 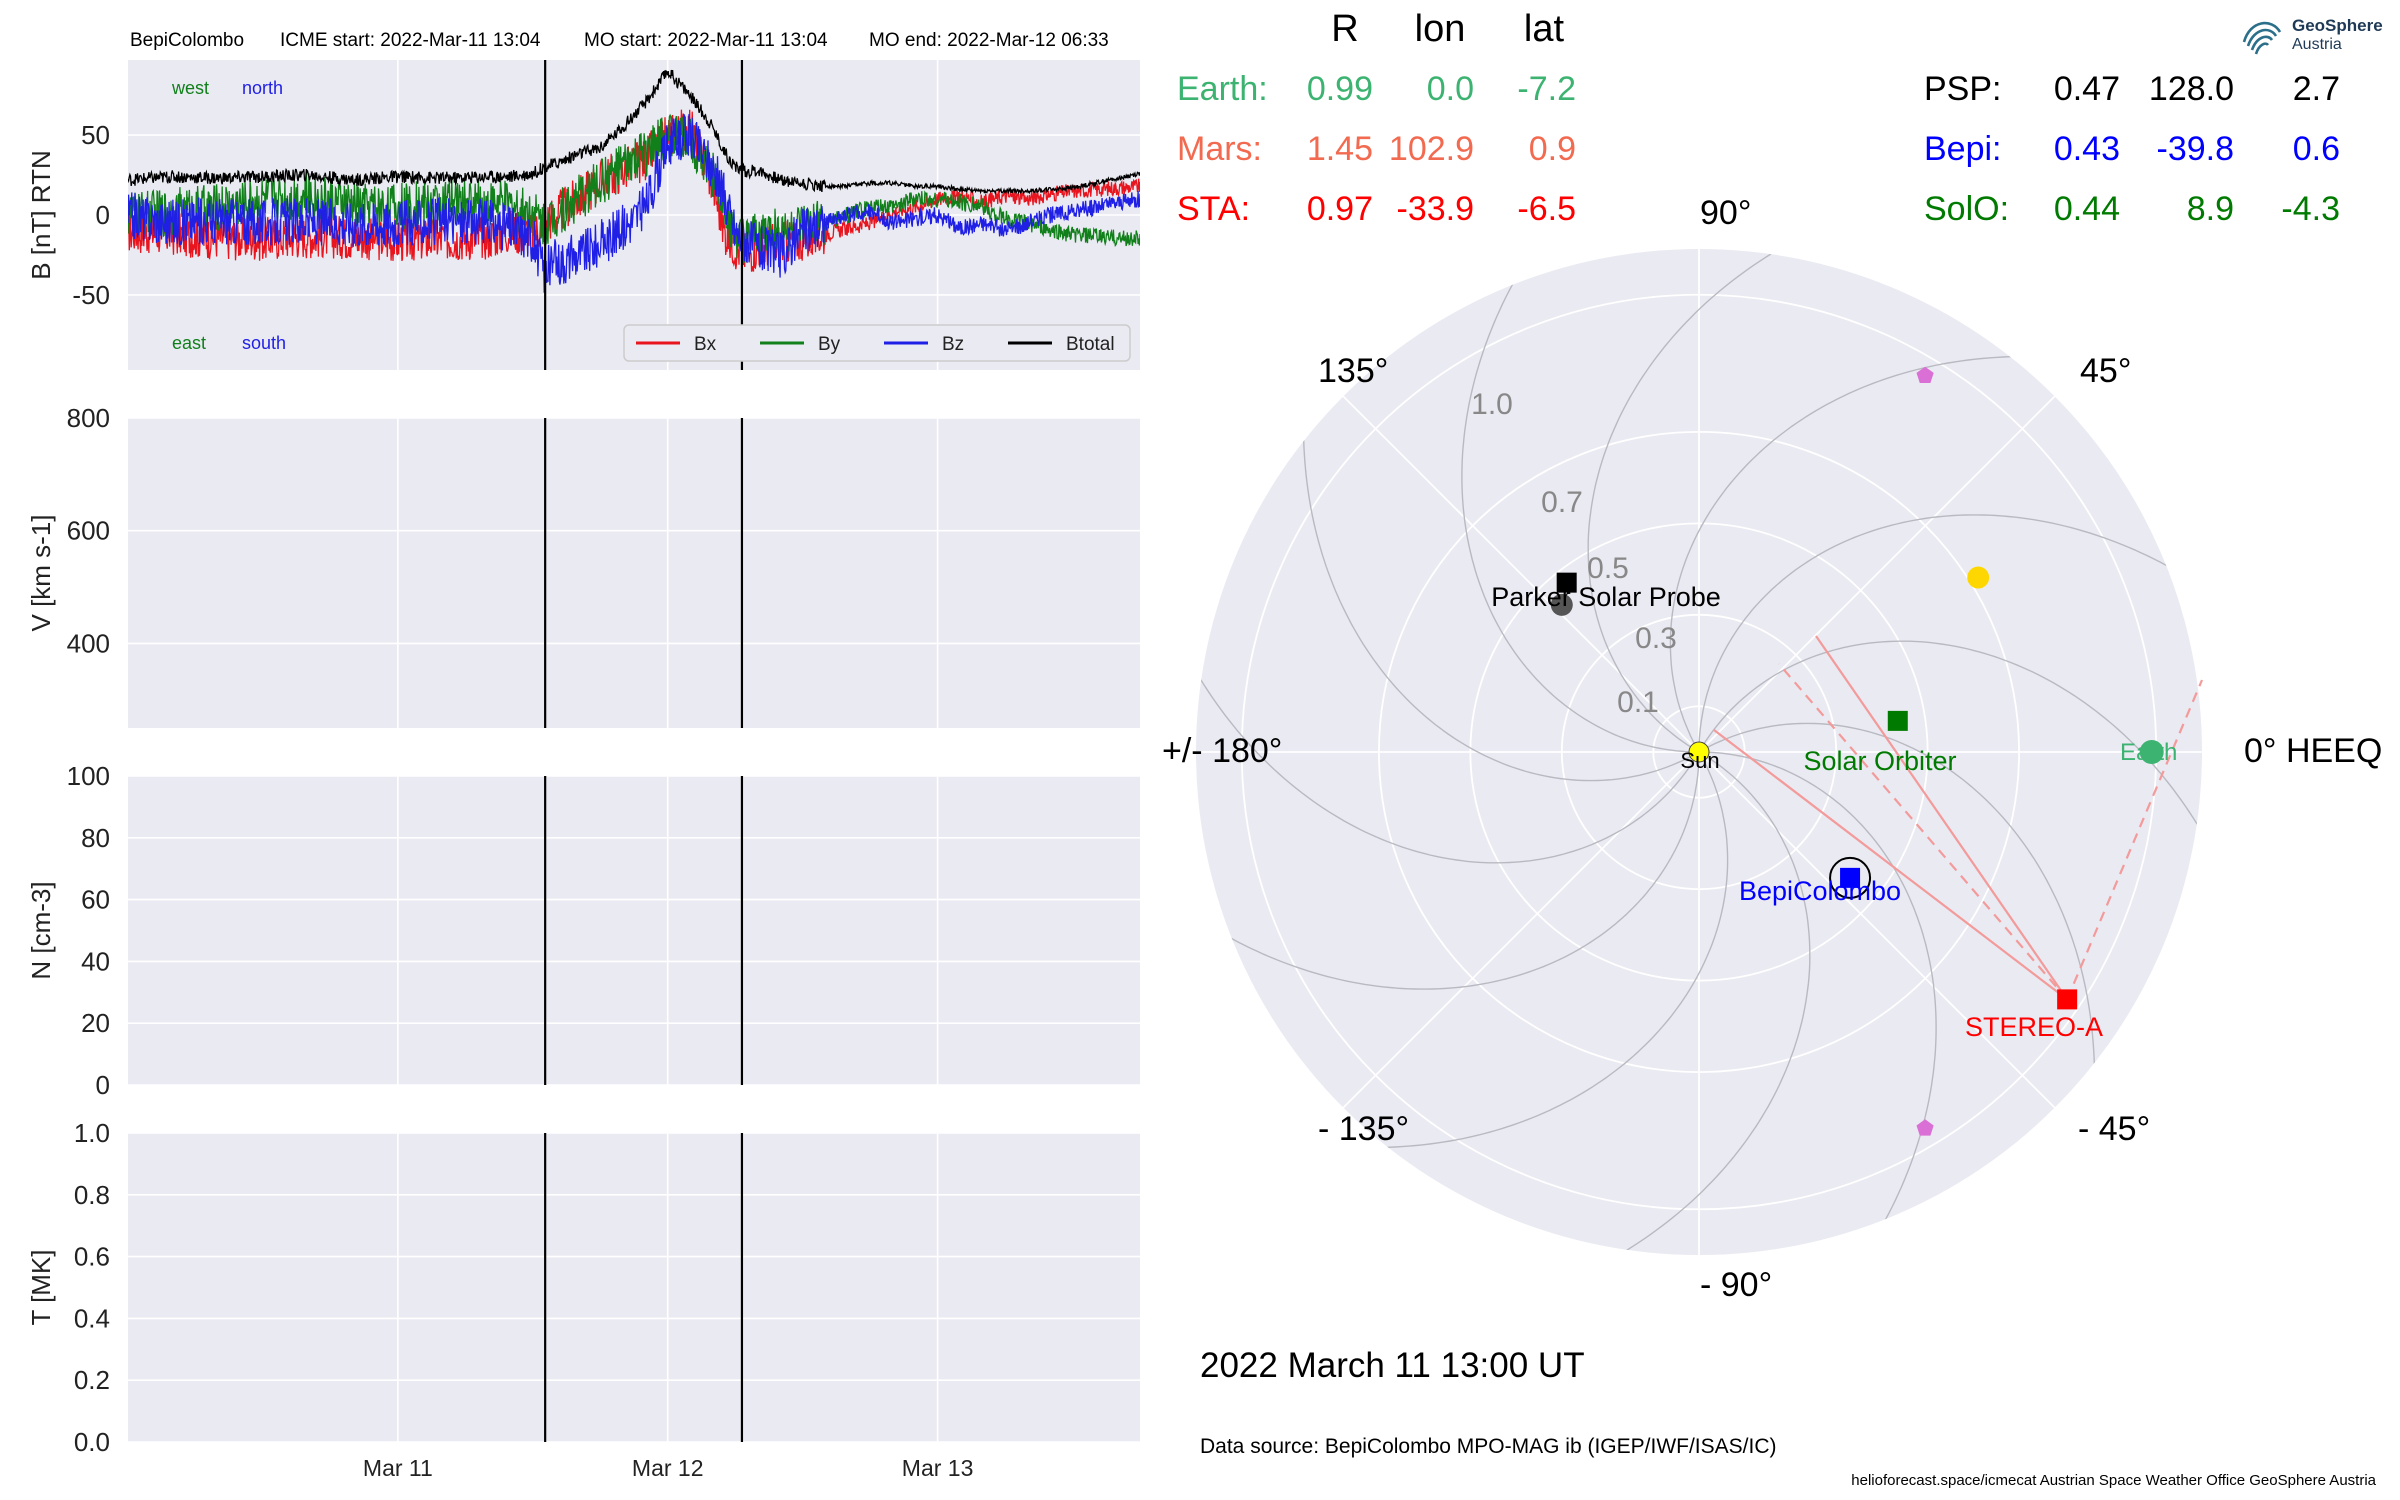 I want to click on logo-line1: GeoSphere, so click(x=2337, y=25).